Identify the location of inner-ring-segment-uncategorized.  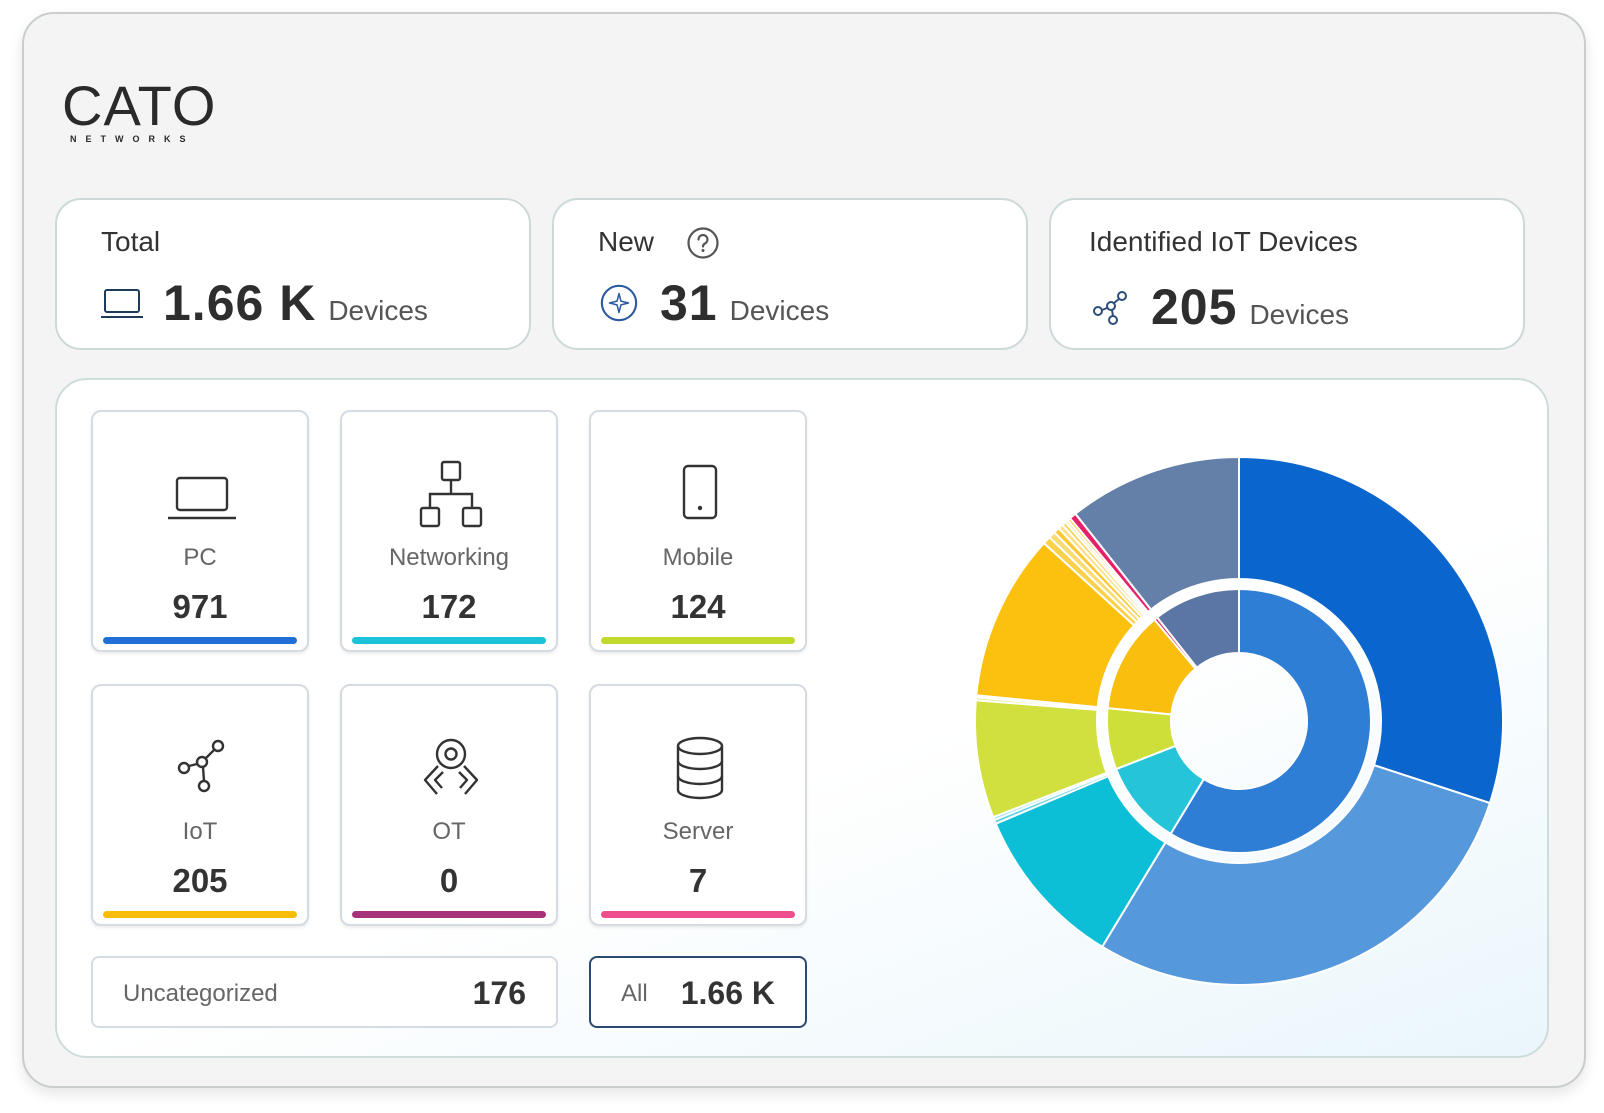
(1197, 628).